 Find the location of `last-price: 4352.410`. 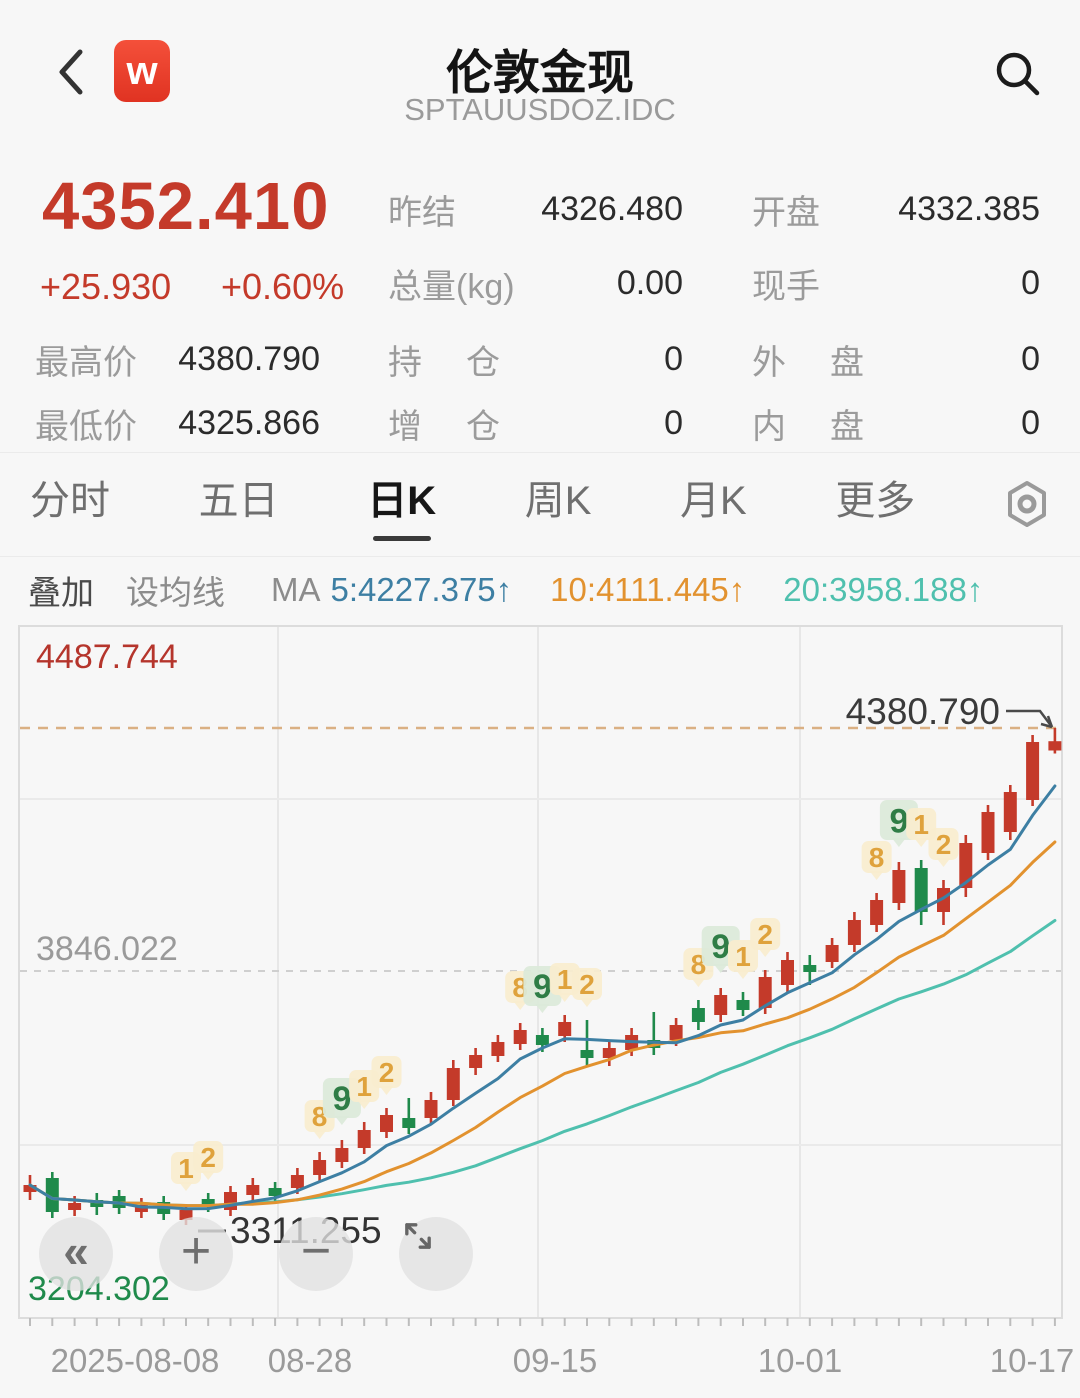

last-price: 4352.410 is located at coordinates (186, 206).